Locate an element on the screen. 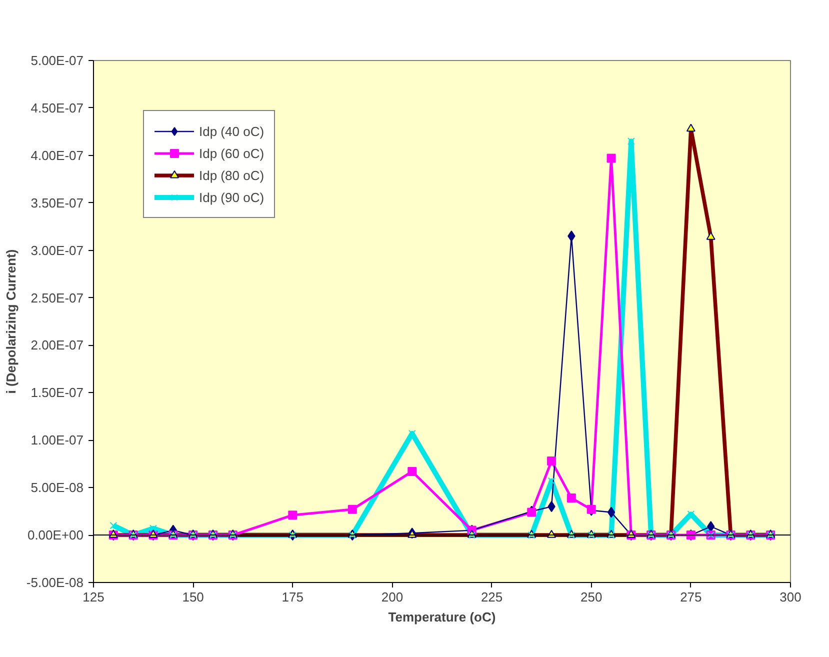 The image size is (829, 657). y-tick-label: 1.00E-07 is located at coordinates (57, 440).